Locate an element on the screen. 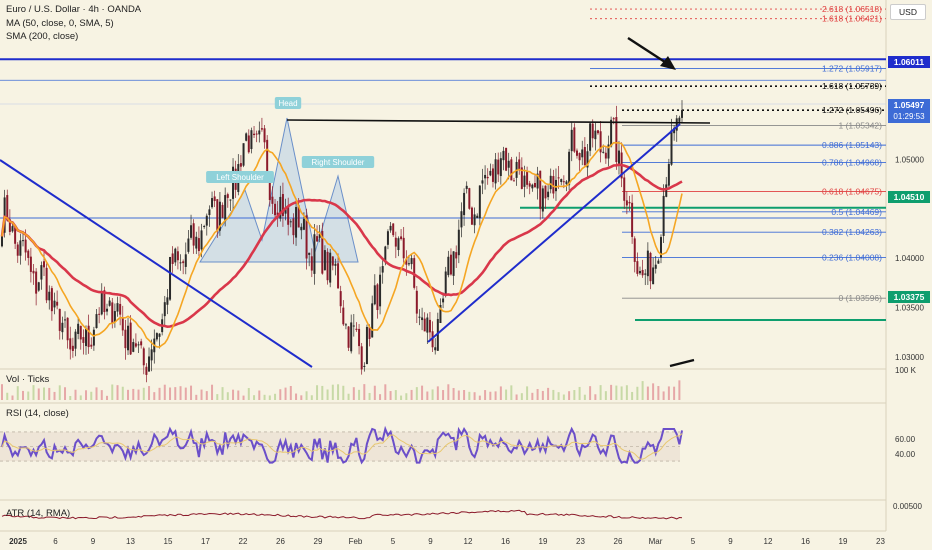 Image resolution: width=932 pixels, height=550 pixels. rsi-legend: RSI (14, close) is located at coordinates (37, 413).